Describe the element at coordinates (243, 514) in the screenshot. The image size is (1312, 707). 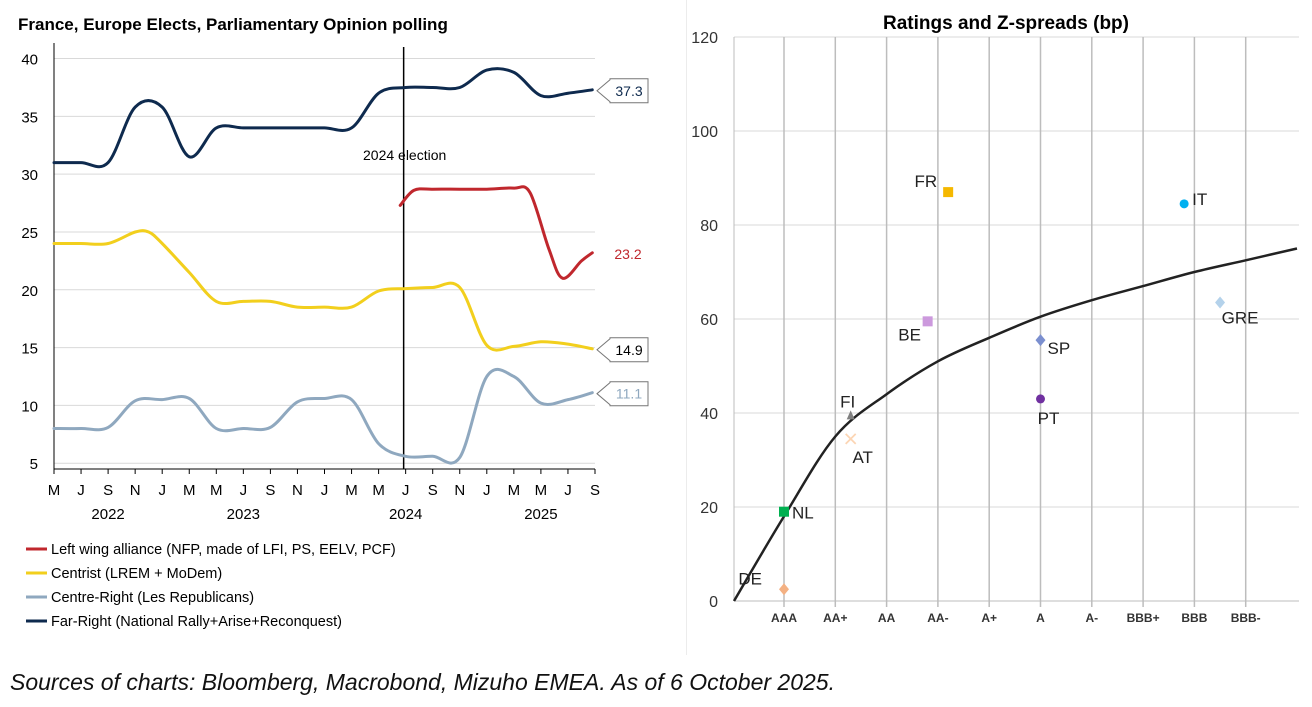
I see `x-year-label: 2023` at that location.